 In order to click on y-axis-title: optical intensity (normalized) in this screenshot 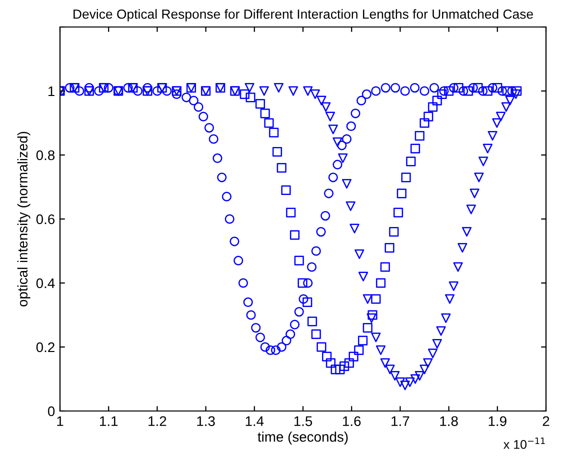, I will do `click(23, 219)`.